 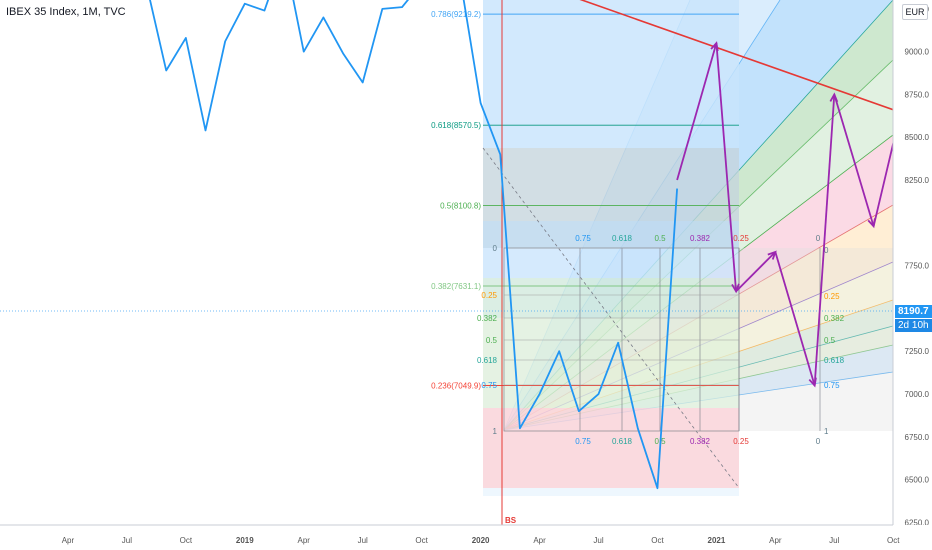 What do you see at coordinates (818, 238) in the screenshot?
I see `gann-top-label: 0` at bounding box center [818, 238].